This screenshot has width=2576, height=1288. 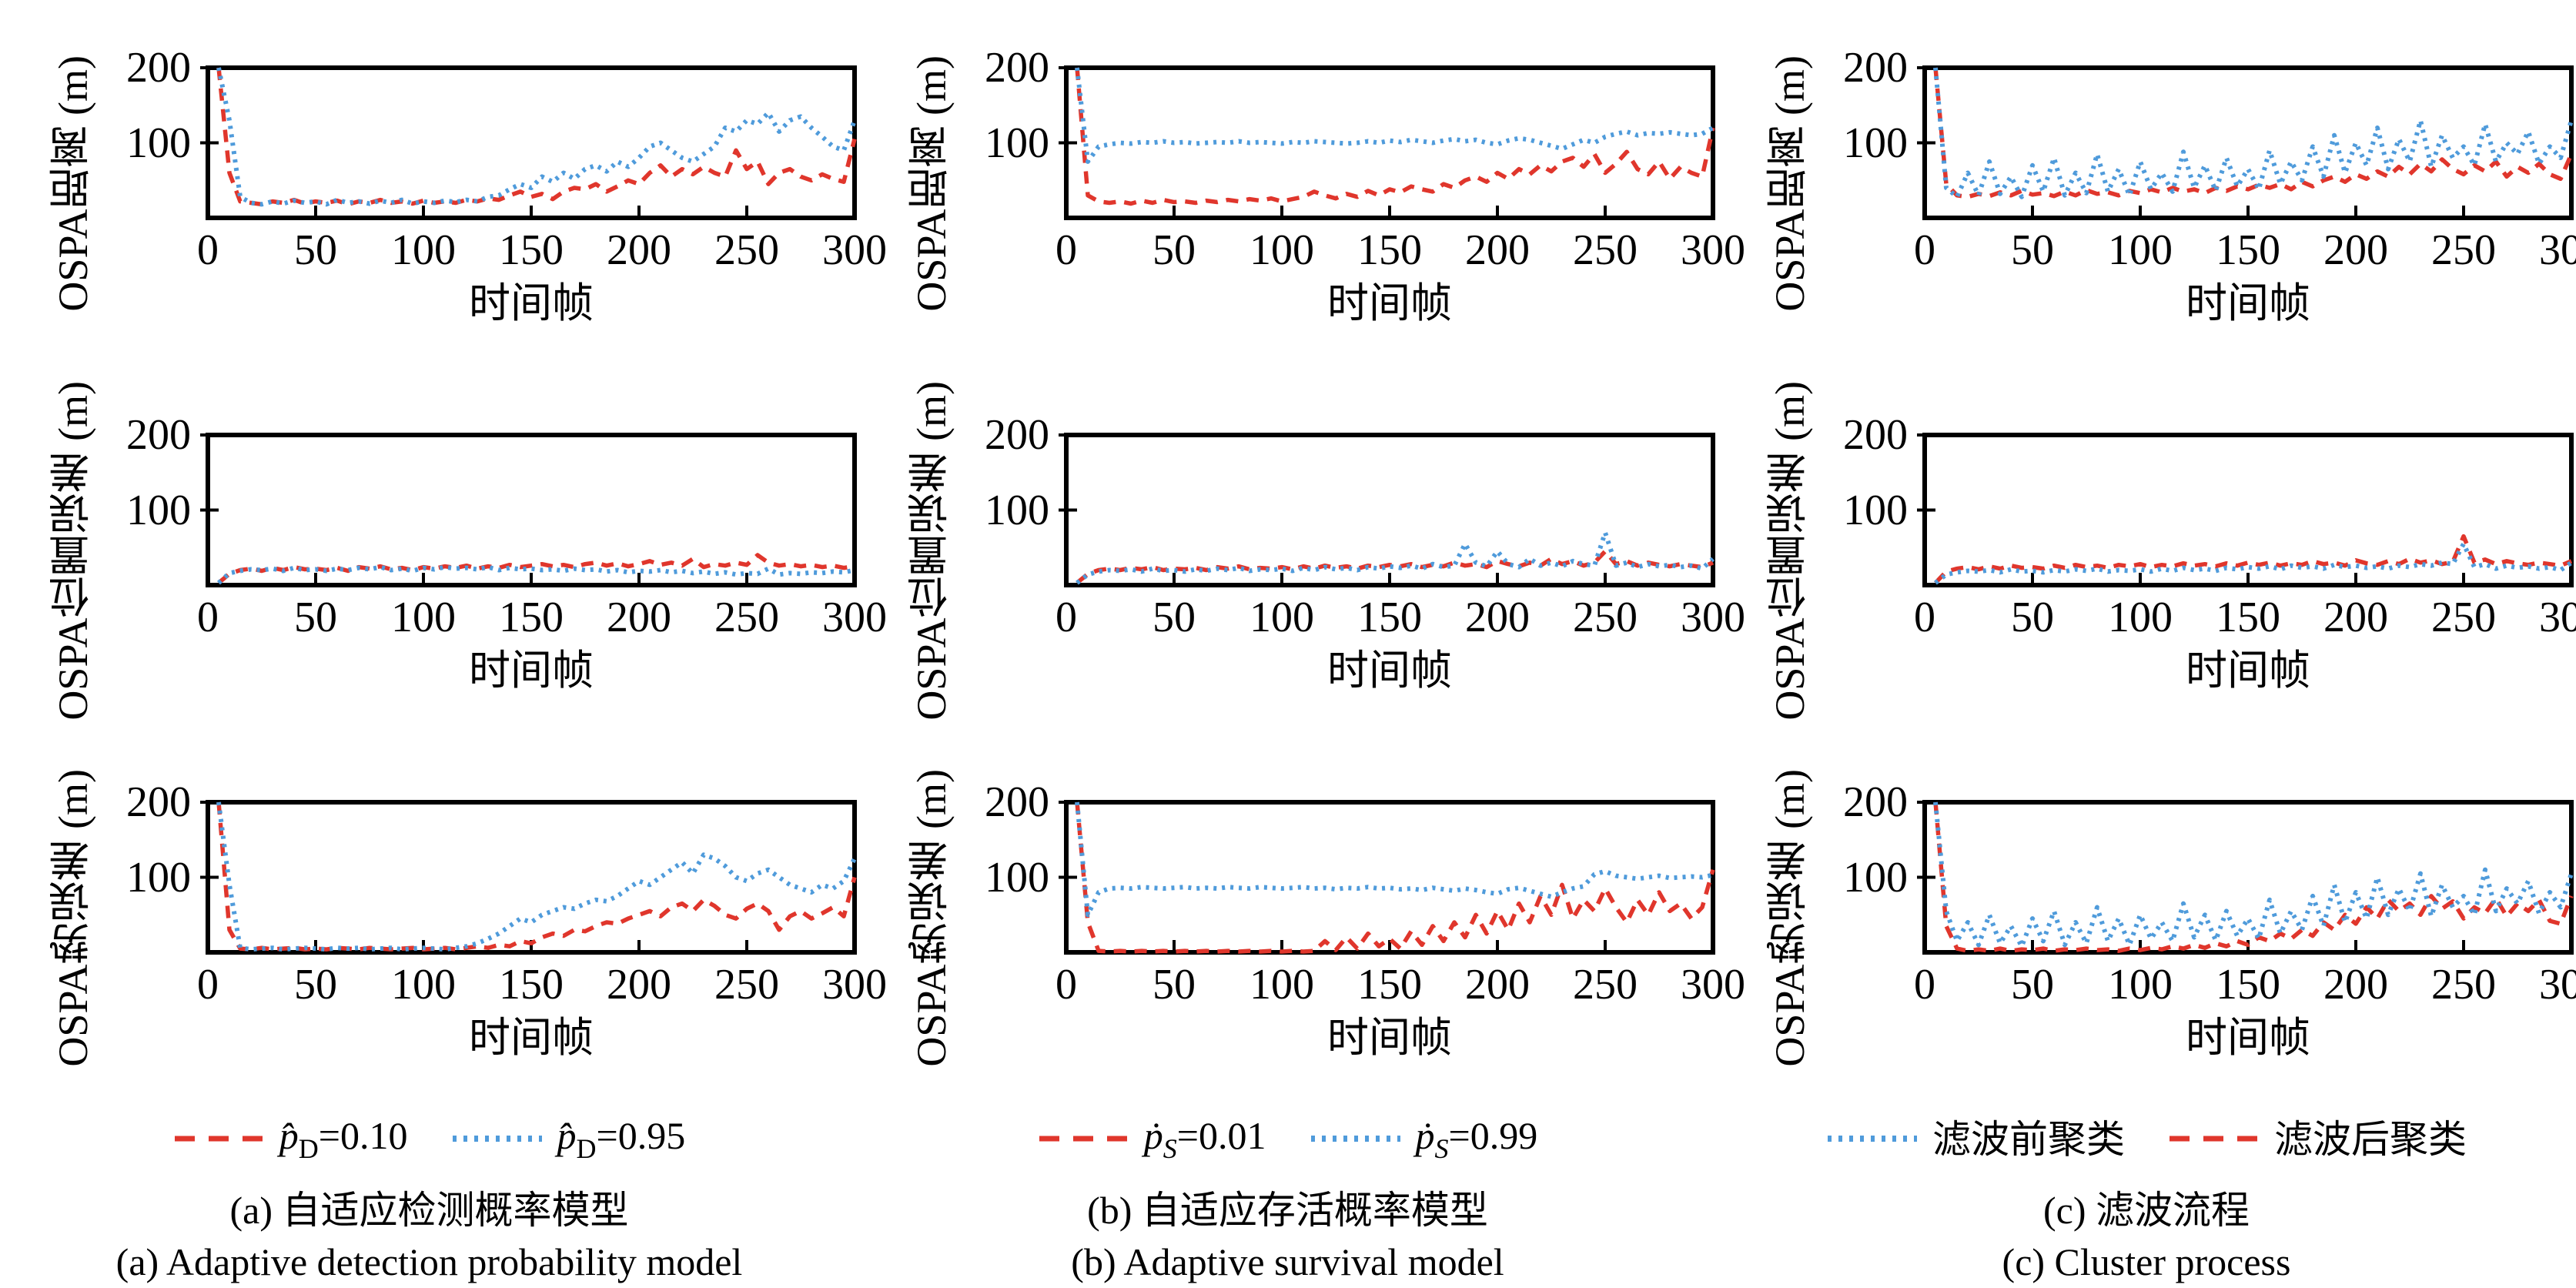 What do you see at coordinates (568, 1139) in the screenshot?
I see `legend-entry: p̂D=0.95` at bounding box center [568, 1139].